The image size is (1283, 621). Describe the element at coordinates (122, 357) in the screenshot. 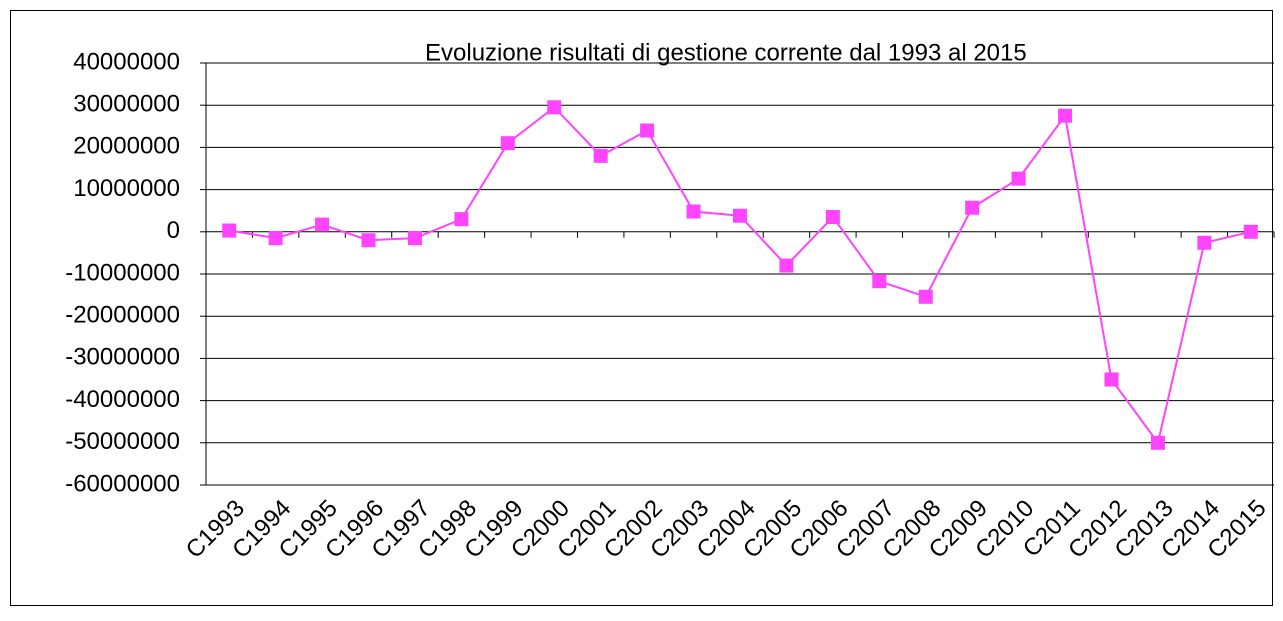

I see `y-tick-label: -30000000` at that location.